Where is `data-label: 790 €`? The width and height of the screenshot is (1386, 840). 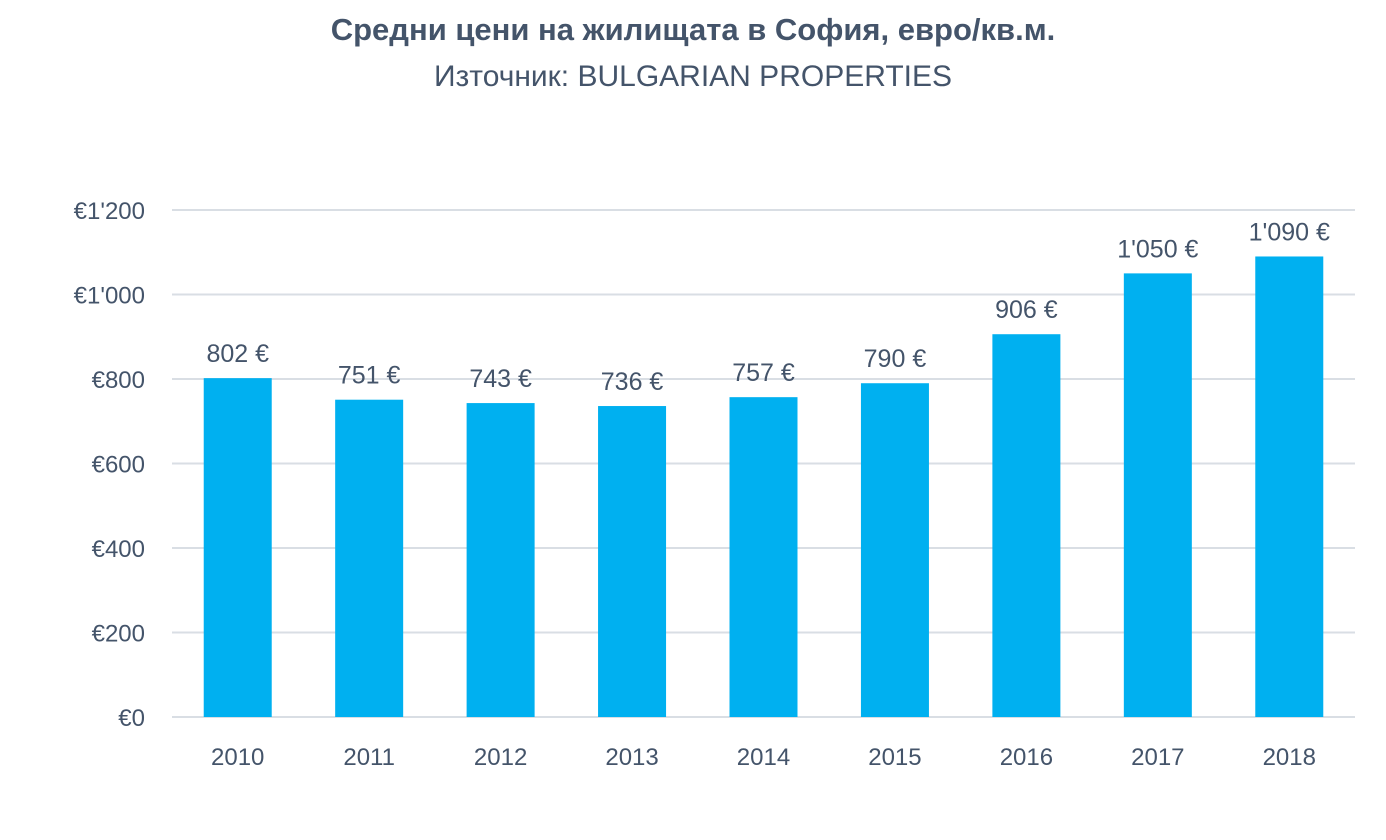
data-label: 790 € is located at coordinates (895, 359).